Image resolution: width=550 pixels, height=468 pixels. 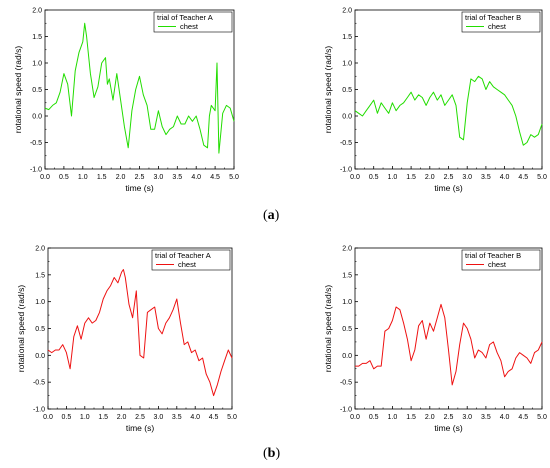 I want to click on panel-label-b: (b), so click(x=272, y=453).